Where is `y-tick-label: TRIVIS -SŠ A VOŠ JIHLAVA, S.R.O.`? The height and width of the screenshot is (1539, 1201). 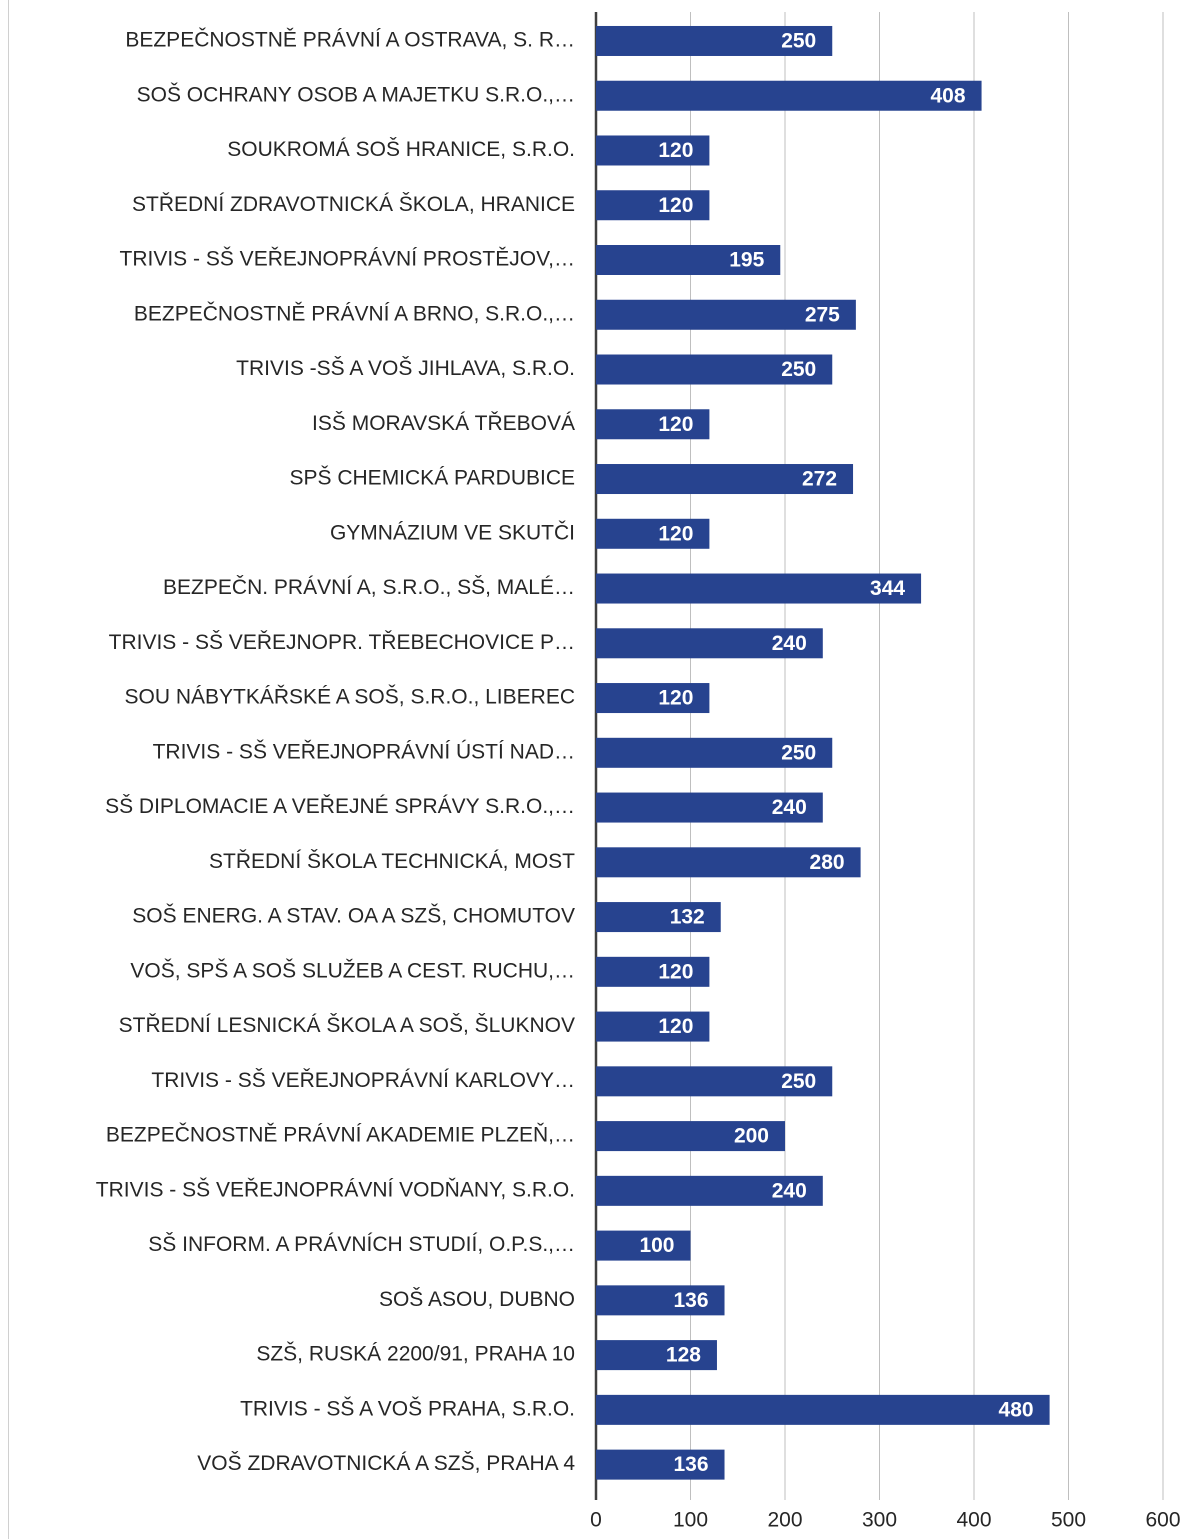 y-tick-label: TRIVIS -SŠ A VOŠ JIHLAVA, S.R.O. is located at coordinates (405, 368).